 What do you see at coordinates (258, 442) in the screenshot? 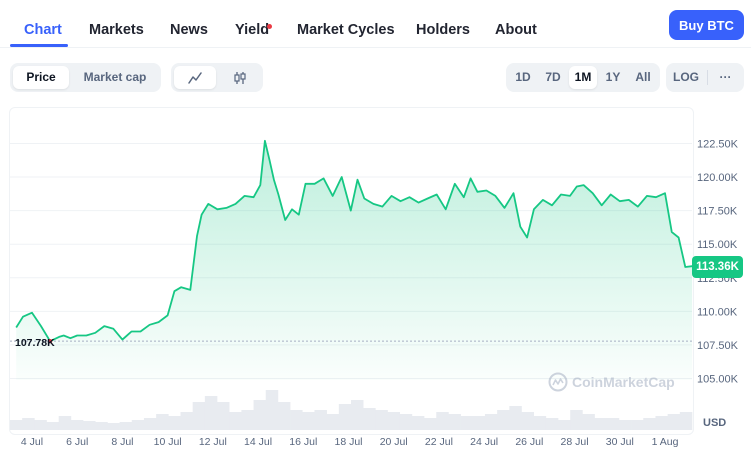
I see `x-tick-label: 14 Jul` at bounding box center [258, 442].